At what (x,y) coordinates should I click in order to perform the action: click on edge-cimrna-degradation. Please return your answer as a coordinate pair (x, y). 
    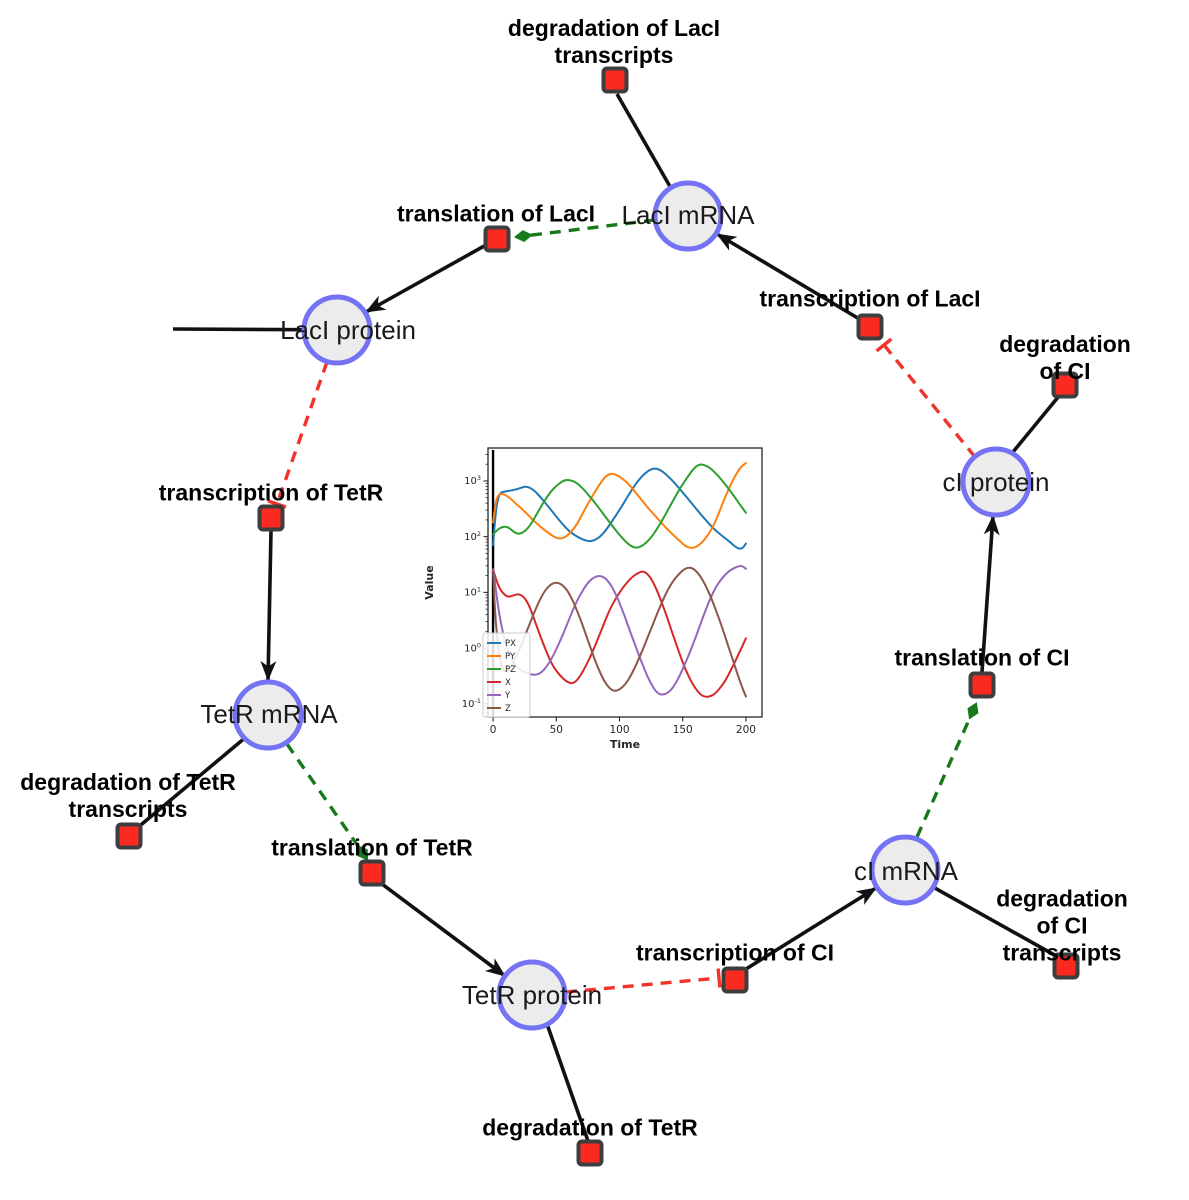
    Looking at the image, I should click on (995, 922).